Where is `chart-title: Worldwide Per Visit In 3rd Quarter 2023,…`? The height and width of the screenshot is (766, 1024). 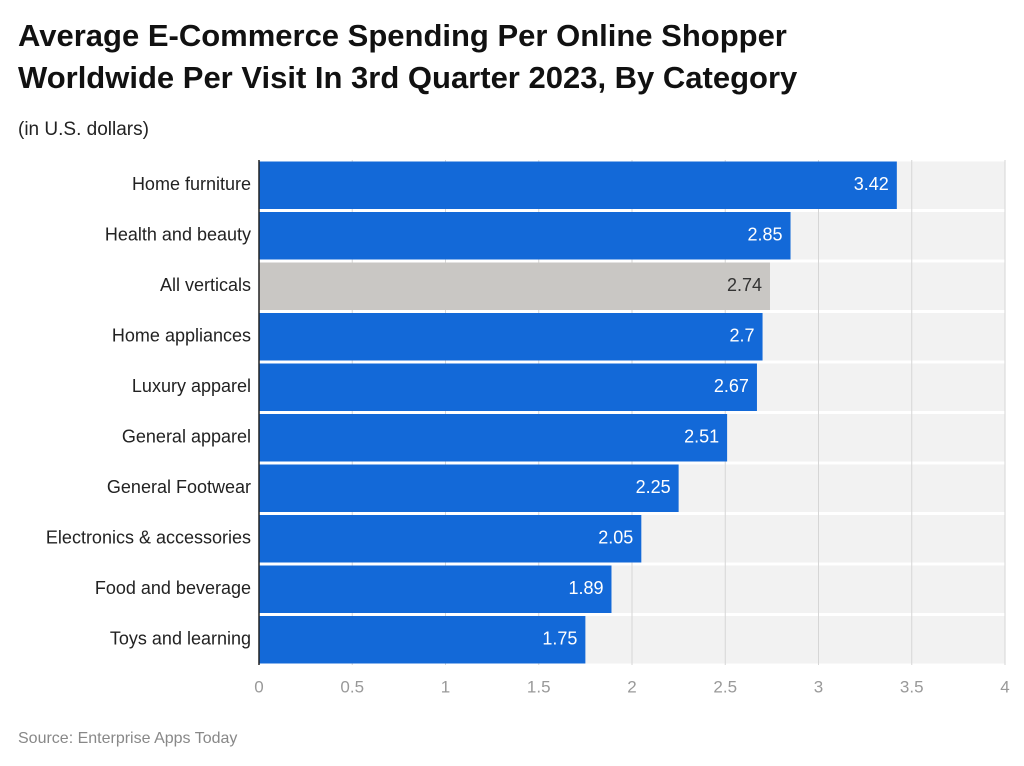 chart-title: Worldwide Per Visit In 3rd Quarter 2023,… is located at coordinates (408, 77).